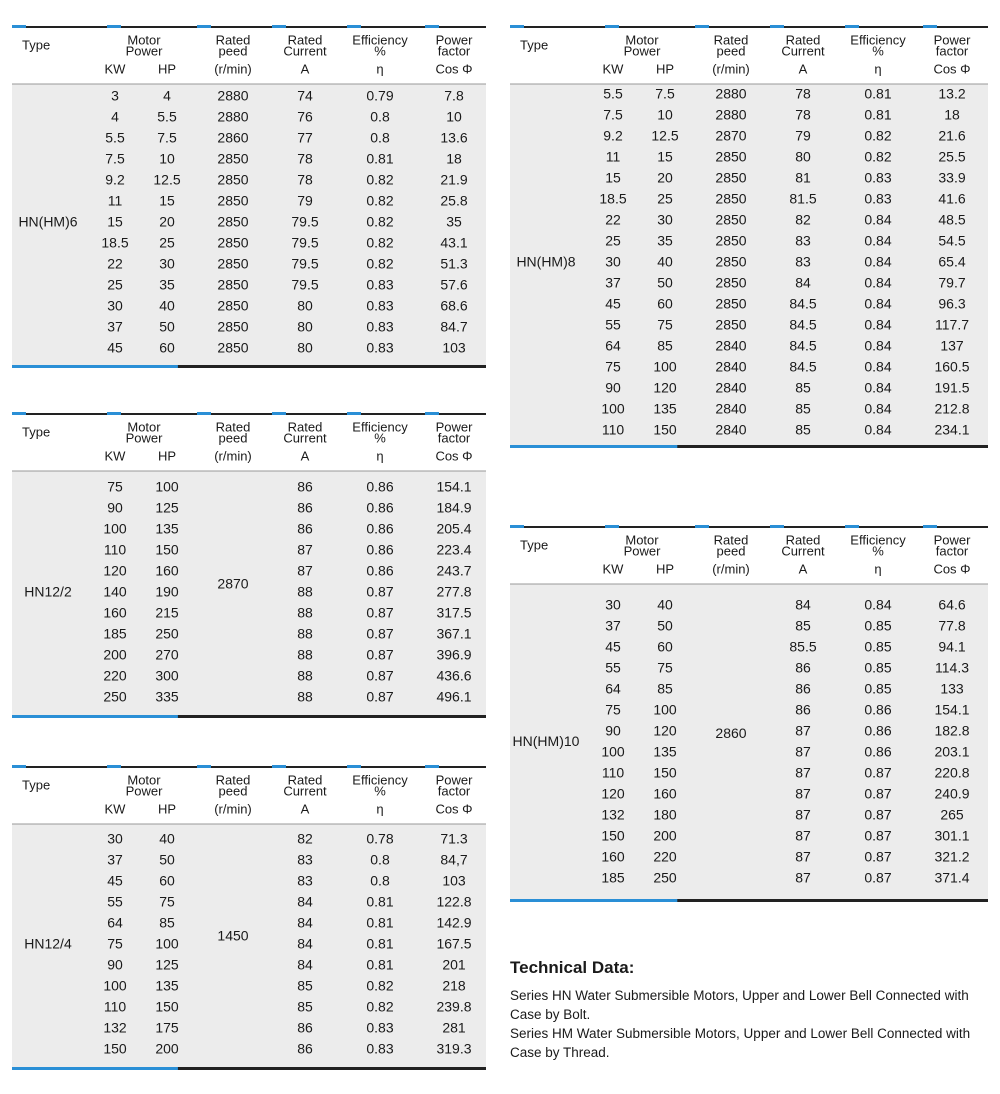  Describe the element at coordinates (731, 39) in the screenshot. I see `column-header: Rated` at that location.